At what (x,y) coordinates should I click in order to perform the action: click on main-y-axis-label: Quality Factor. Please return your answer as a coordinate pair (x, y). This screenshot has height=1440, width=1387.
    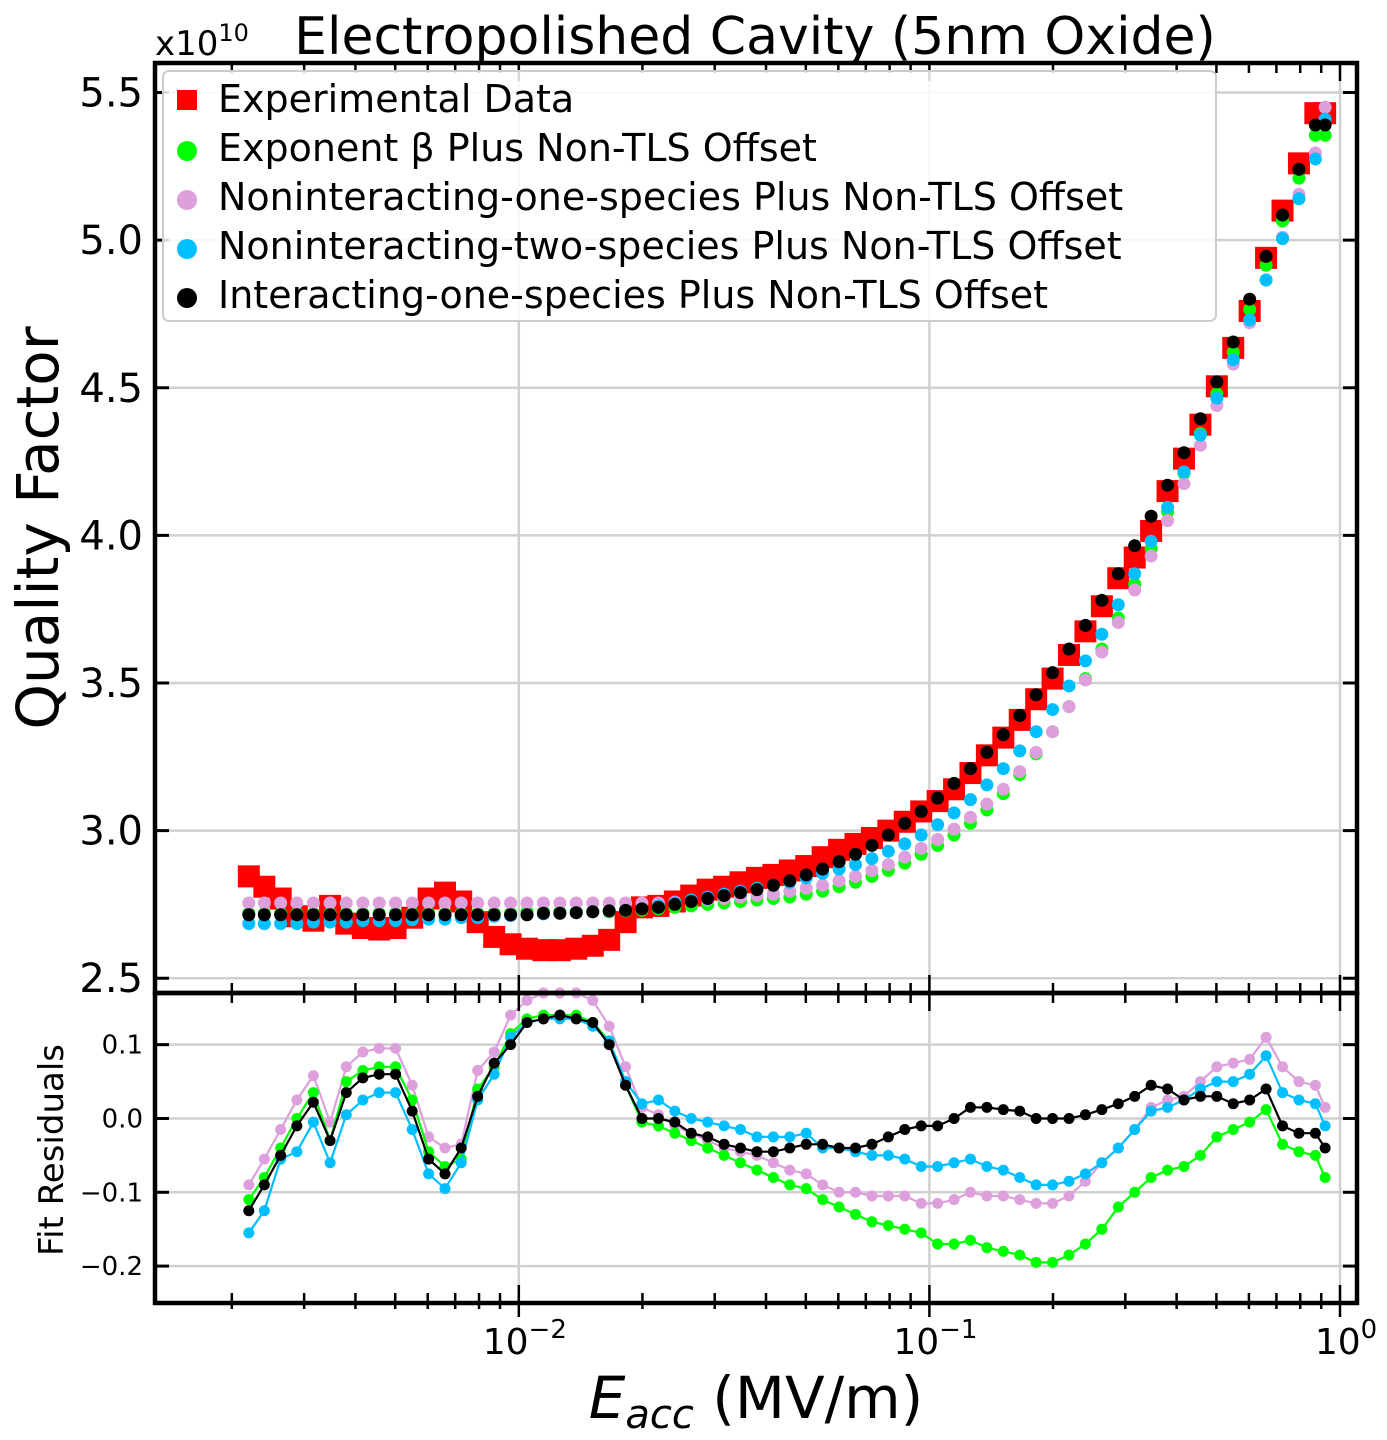
    Looking at the image, I should click on (38, 527).